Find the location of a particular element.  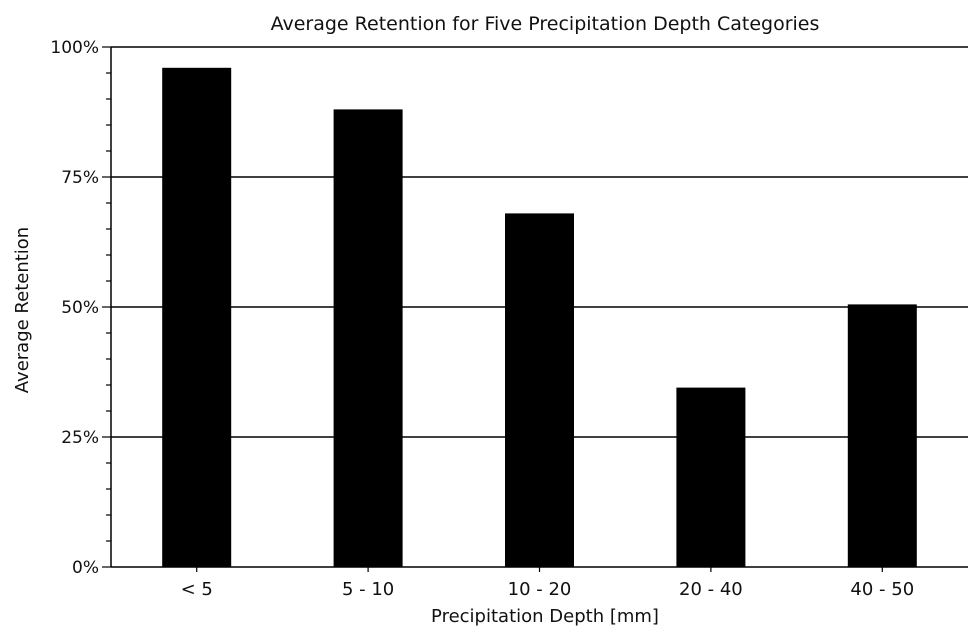

x-tick-label-3: 20 - 40 is located at coordinates (711, 589).